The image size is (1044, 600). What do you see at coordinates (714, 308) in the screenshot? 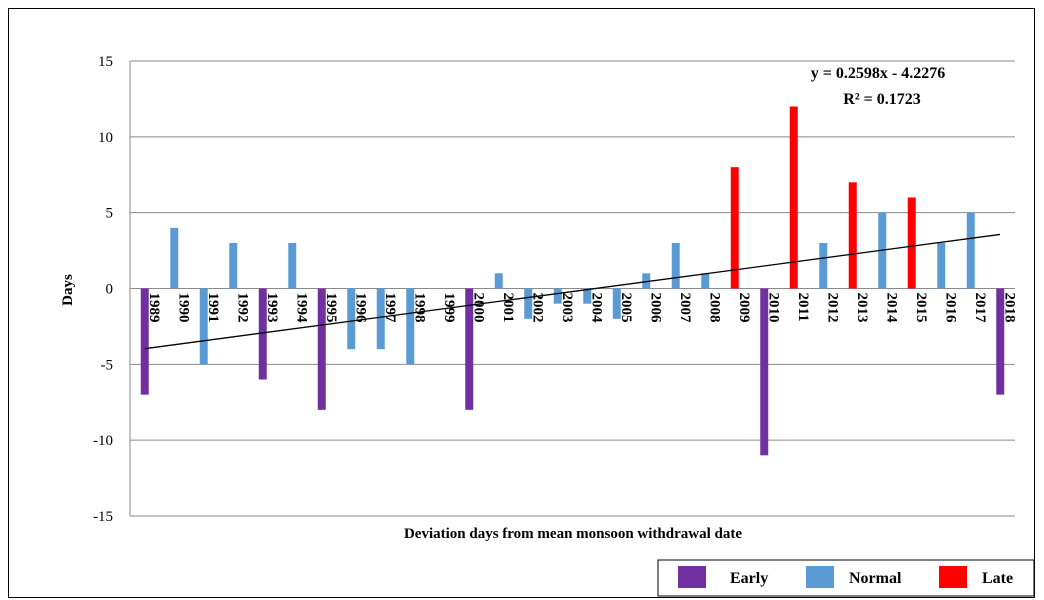
I see `year-label-2008: 2008` at bounding box center [714, 308].